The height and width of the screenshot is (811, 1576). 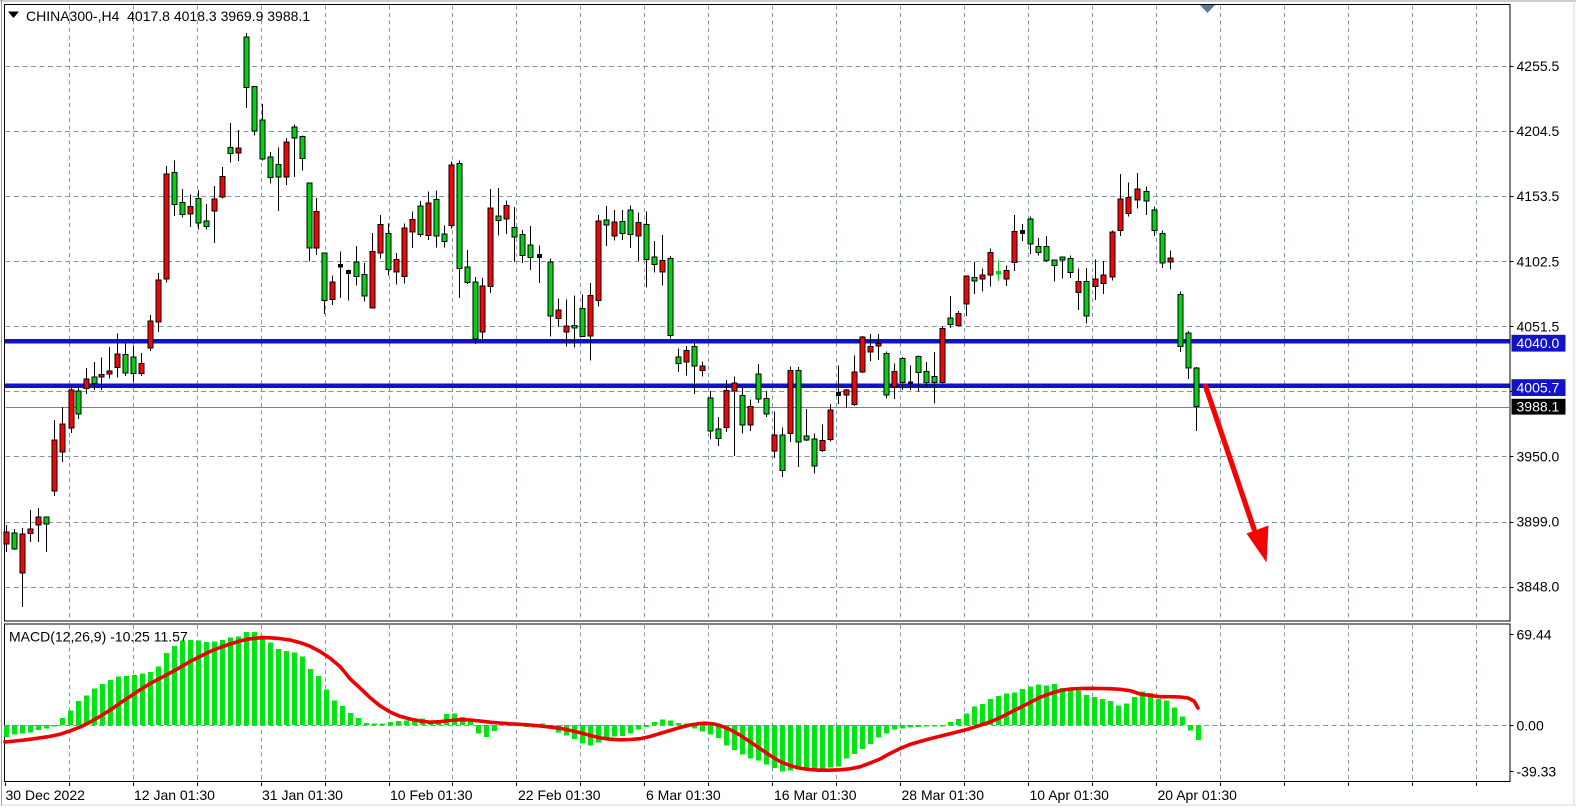 What do you see at coordinates (1538, 326) in the screenshot?
I see `svg-text: 4051.5` at bounding box center [1538, 326].